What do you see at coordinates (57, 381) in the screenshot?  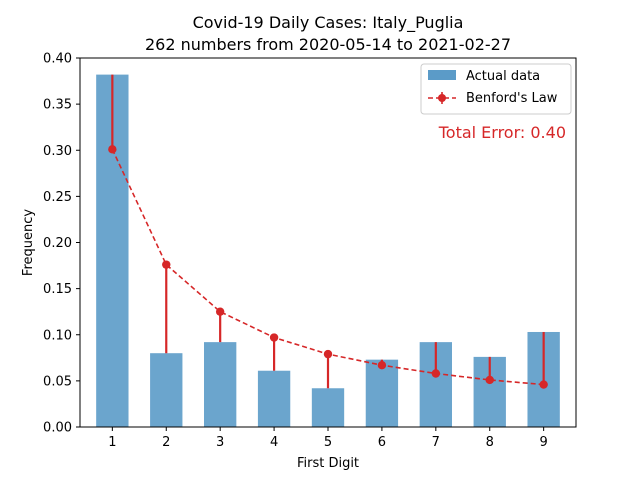 I see `y-tick-label-1: 0.05` at bounding box center [57, 381].